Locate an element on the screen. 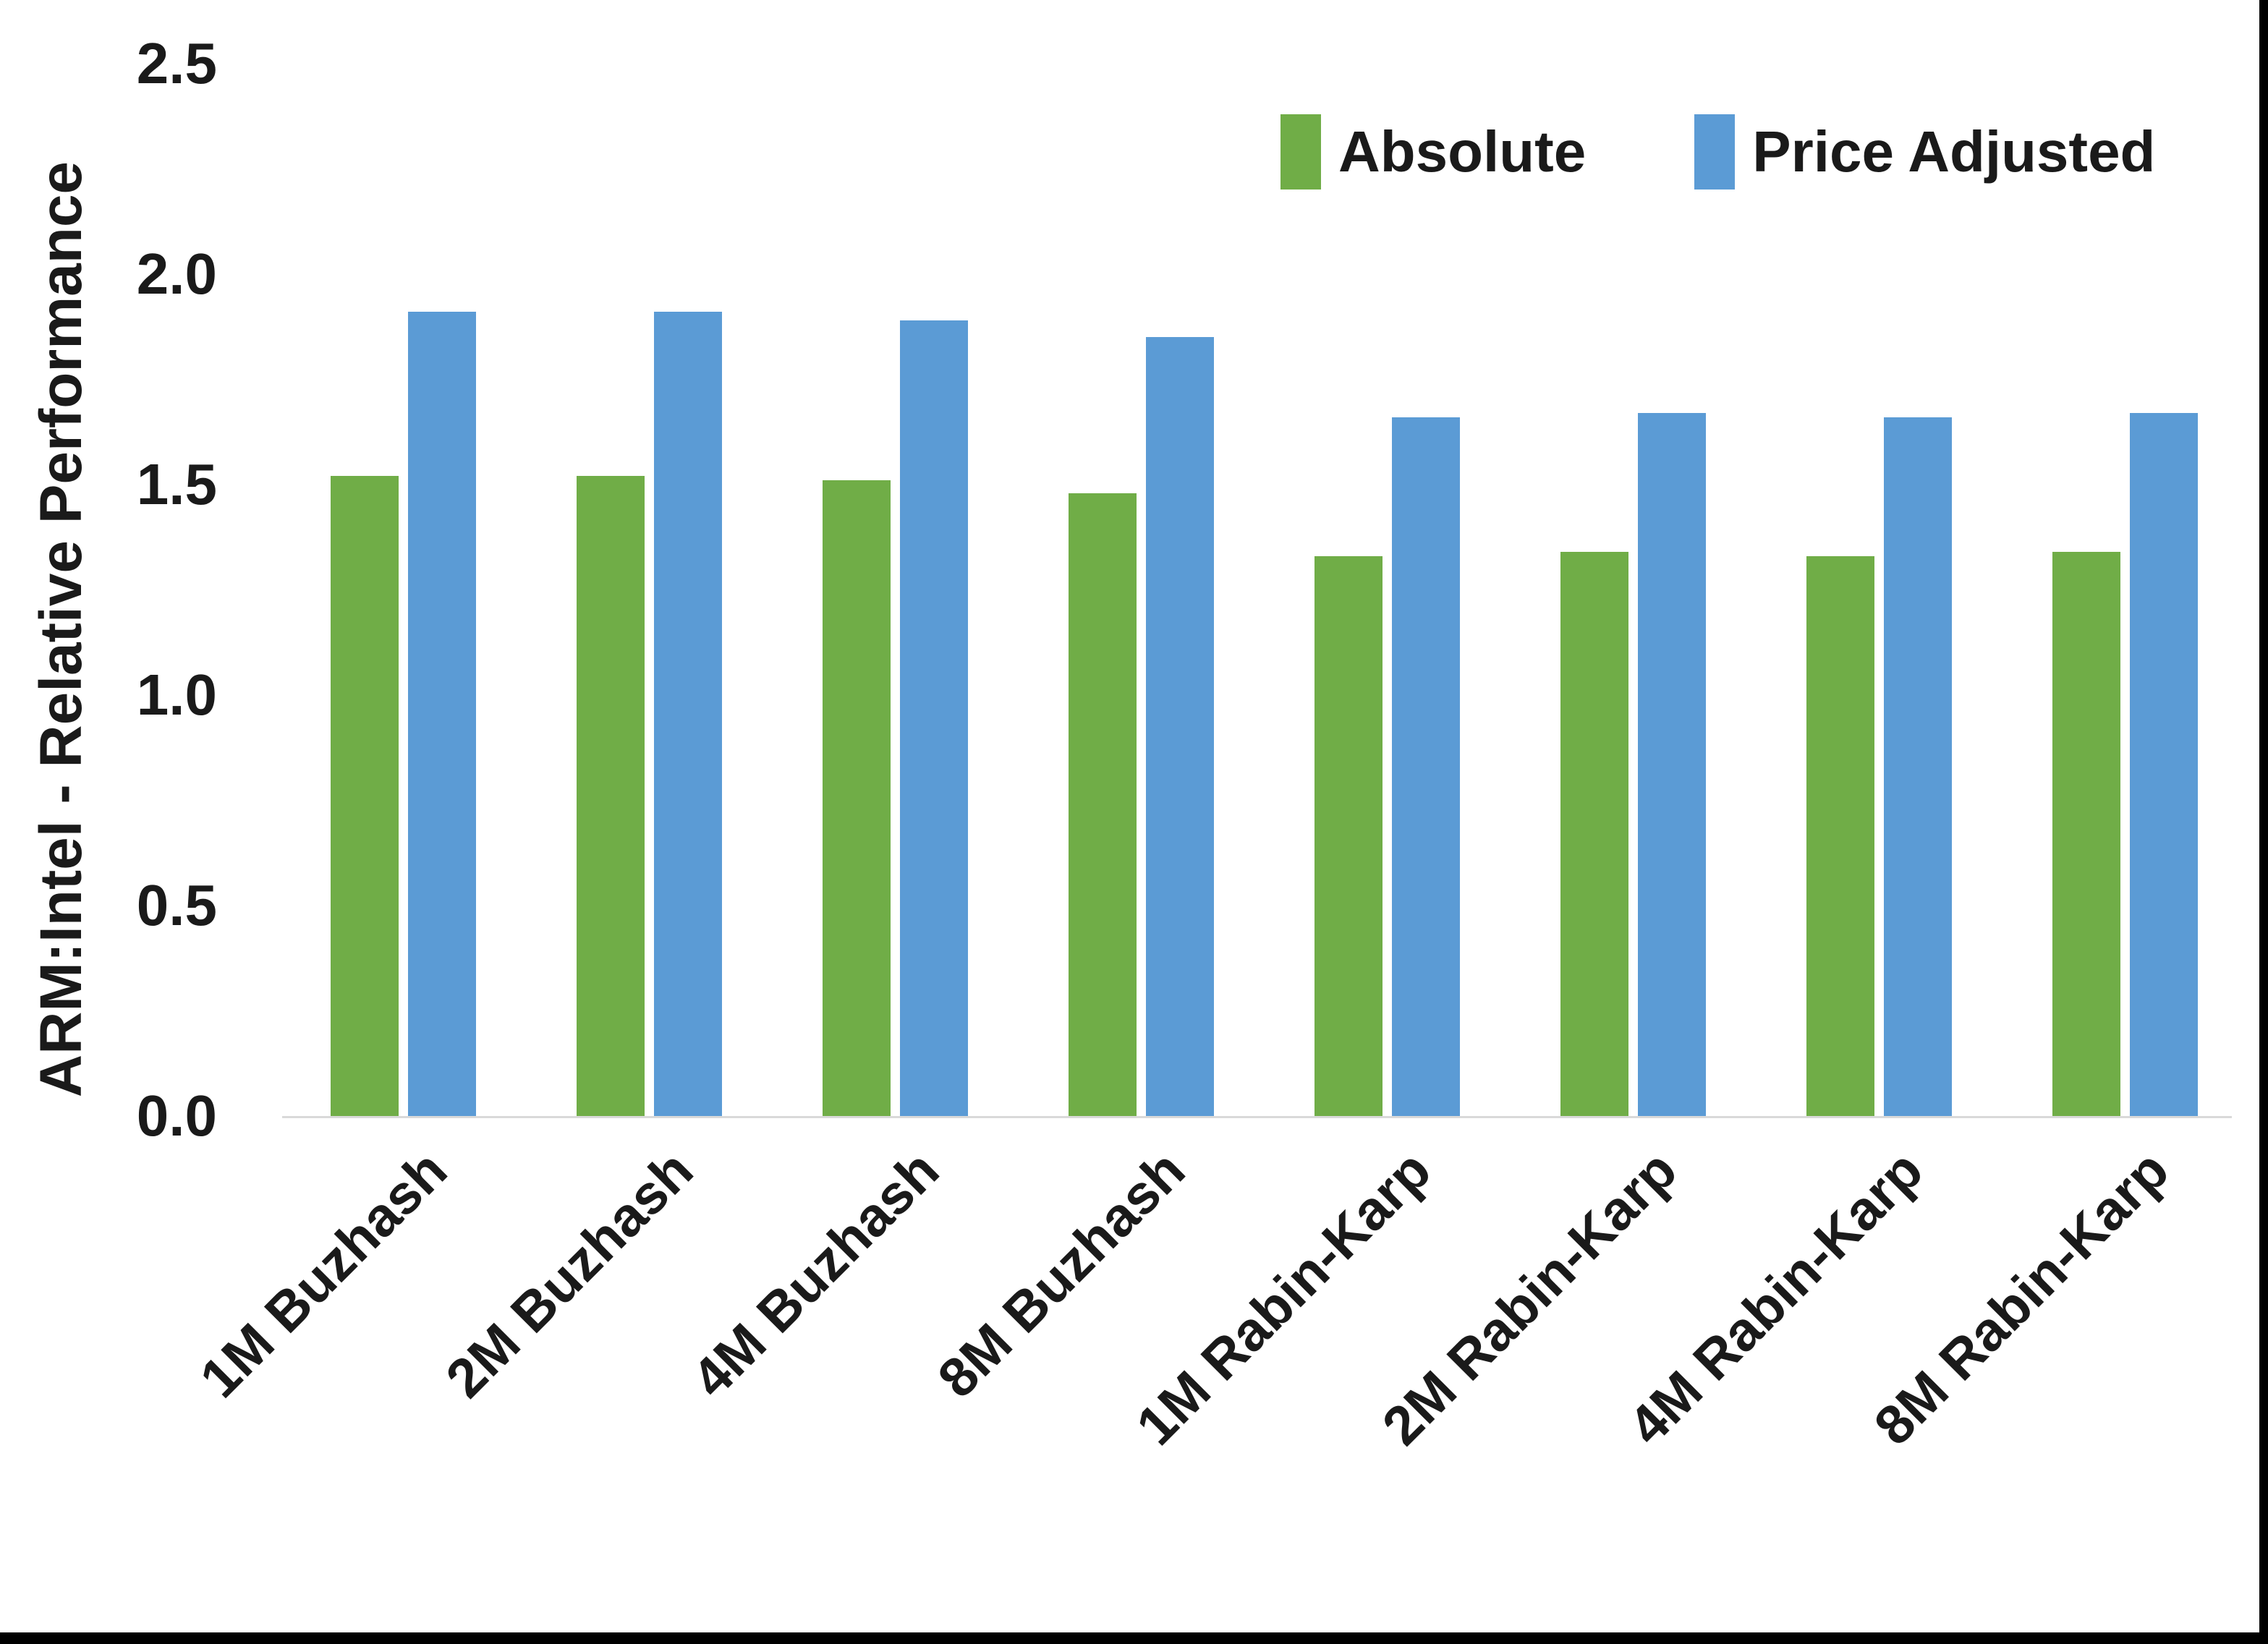 The image size is (2268, 1644). y-axis-tick-label-2.5: 2.5 is located at coordinates (176, 63).